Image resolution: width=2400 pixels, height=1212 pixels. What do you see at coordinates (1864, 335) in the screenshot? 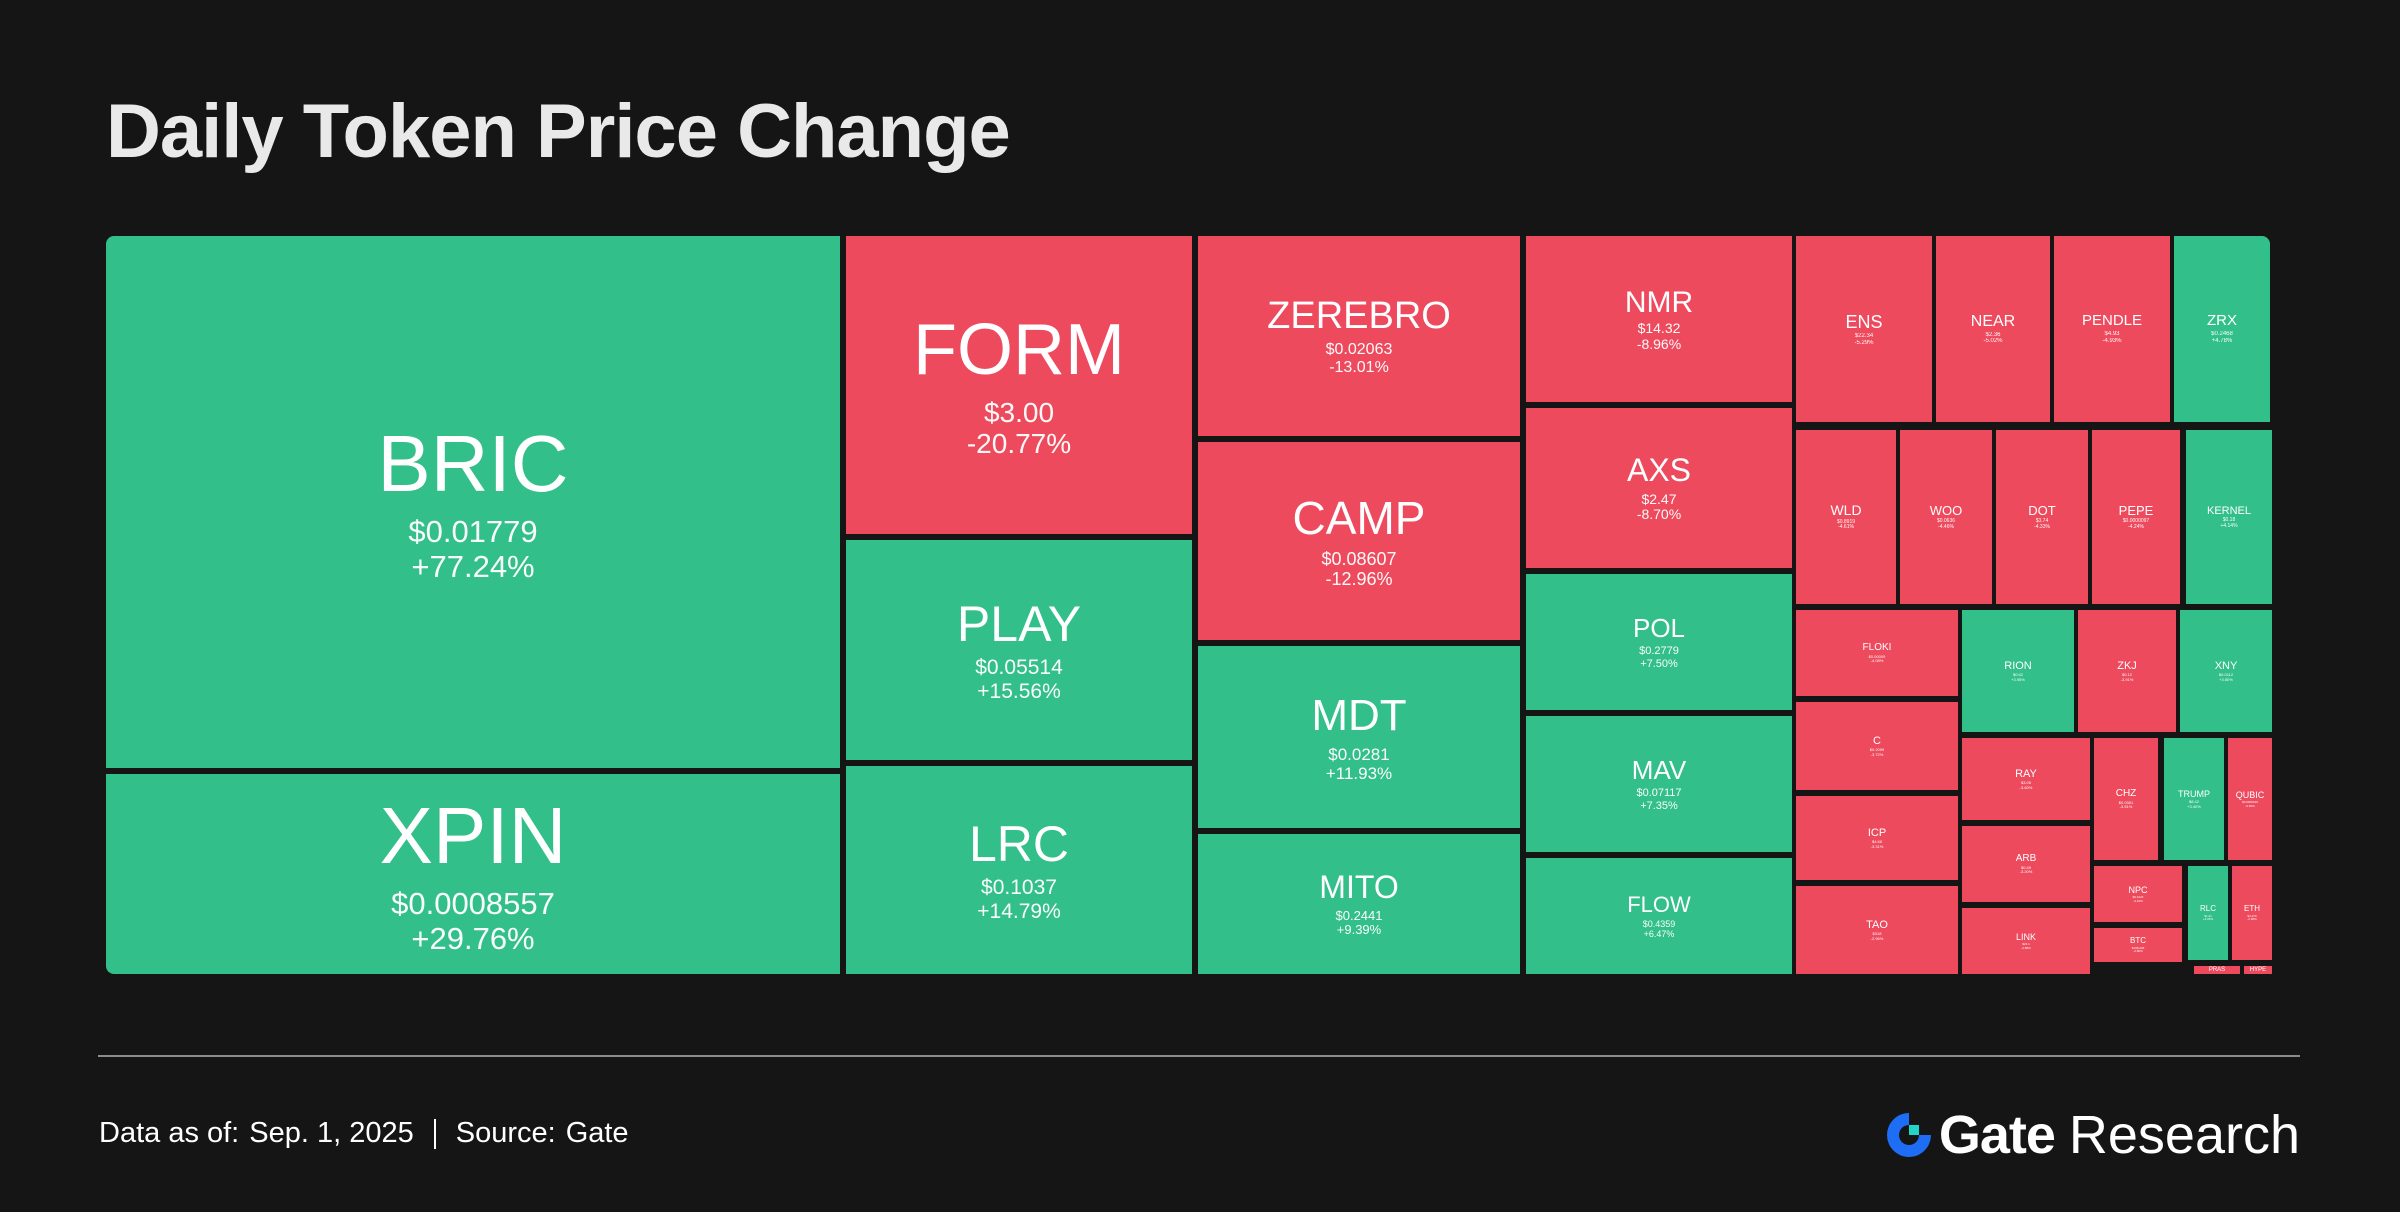
I see `tile-price: $22.34` at bounding box center [1864, 335].